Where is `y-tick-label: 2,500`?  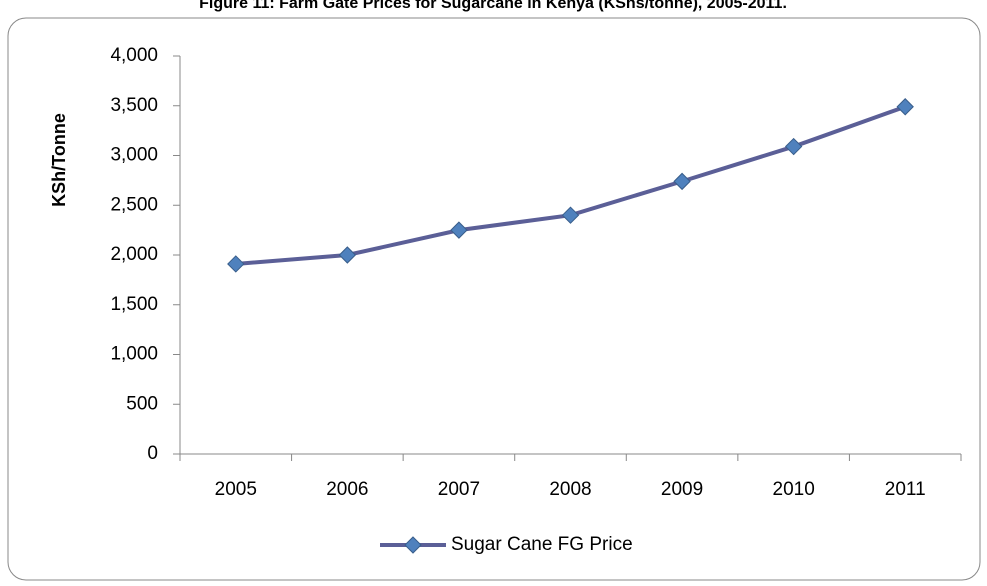 y-tick-label: 2,500 is located at coordinates (134, 204).